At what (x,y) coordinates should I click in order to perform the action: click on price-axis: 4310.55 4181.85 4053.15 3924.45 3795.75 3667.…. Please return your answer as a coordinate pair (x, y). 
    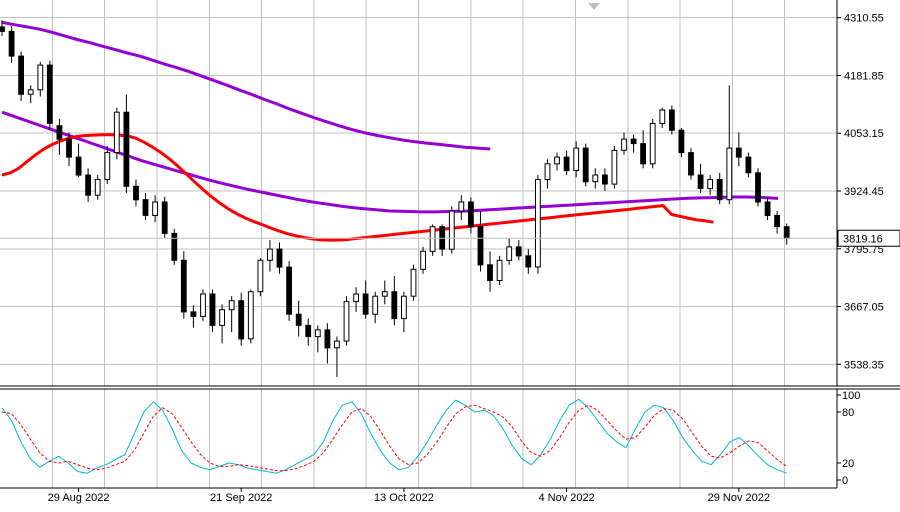
    Looking at the image, I should click on (860, 192).